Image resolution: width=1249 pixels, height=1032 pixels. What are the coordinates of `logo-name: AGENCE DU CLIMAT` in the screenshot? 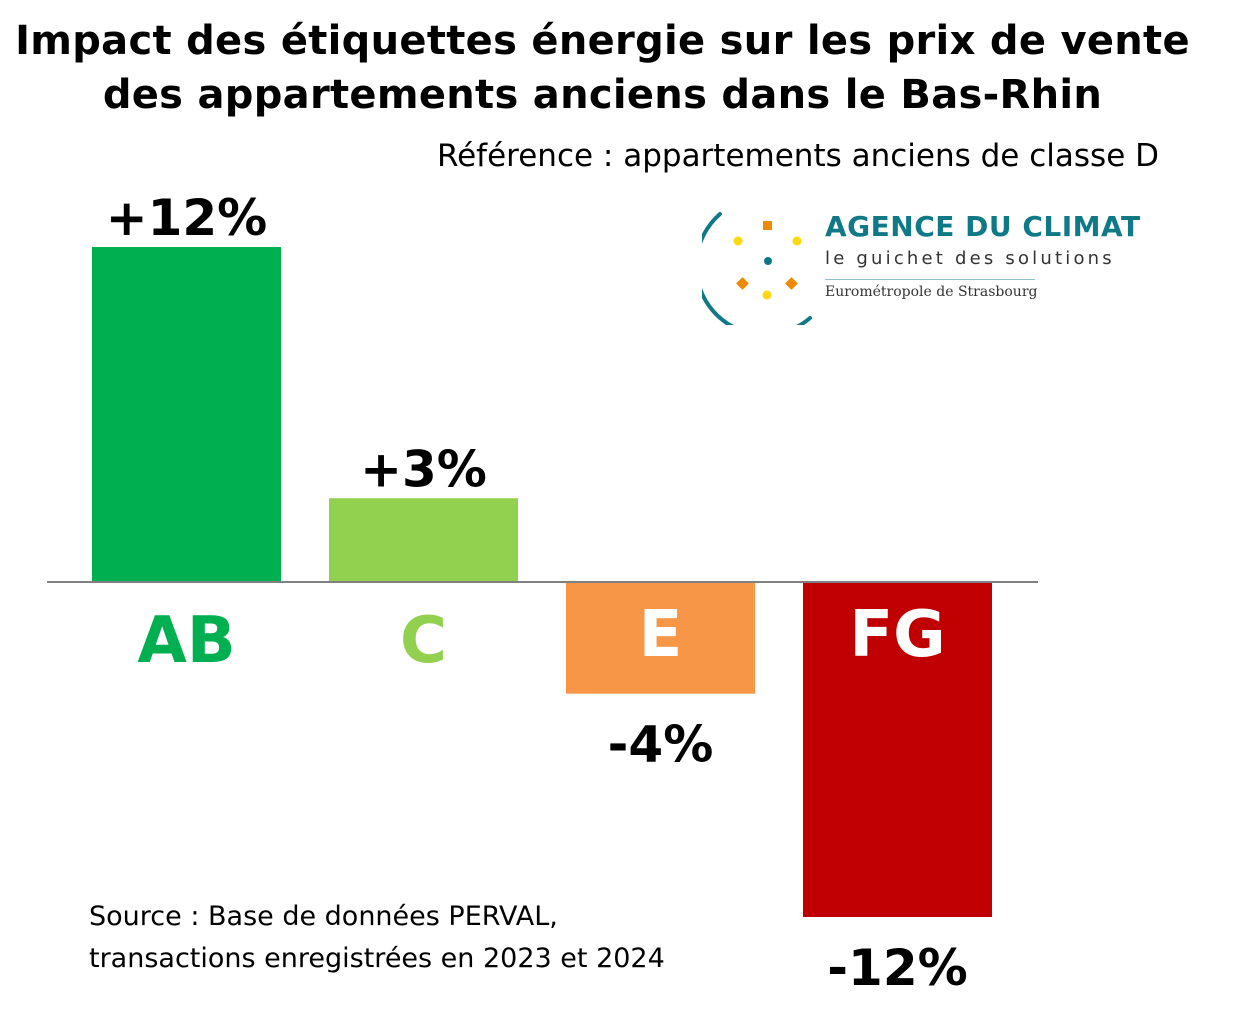 It's located at (983, 226).